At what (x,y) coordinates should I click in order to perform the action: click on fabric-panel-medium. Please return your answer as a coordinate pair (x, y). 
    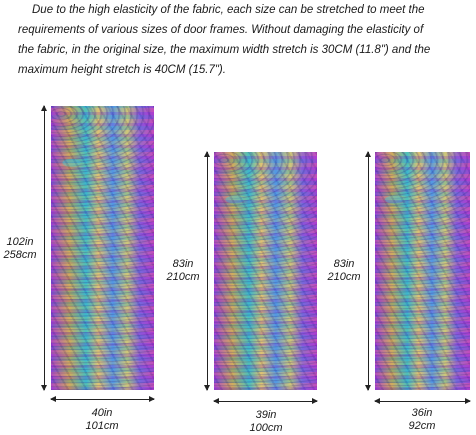
    Looking at the image, I should click on (265, 271).